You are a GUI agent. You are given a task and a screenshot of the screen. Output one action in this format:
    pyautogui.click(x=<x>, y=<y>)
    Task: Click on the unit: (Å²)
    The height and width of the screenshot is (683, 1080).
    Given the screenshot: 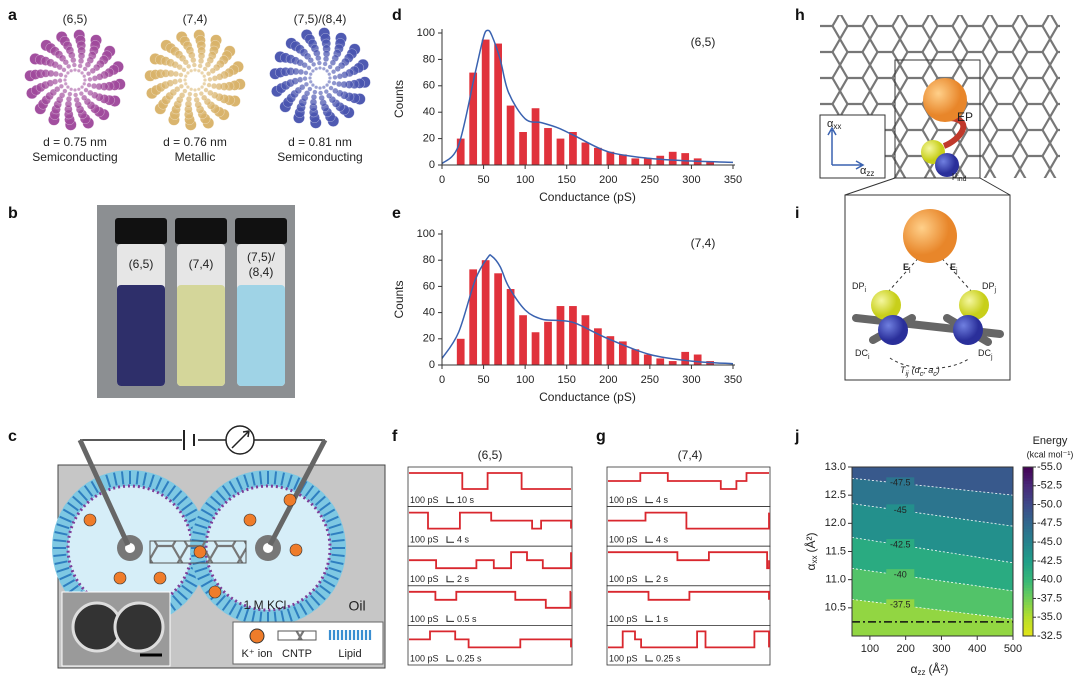 What is the action you would take?
    pyautogui.click(x=938, y=668)
    